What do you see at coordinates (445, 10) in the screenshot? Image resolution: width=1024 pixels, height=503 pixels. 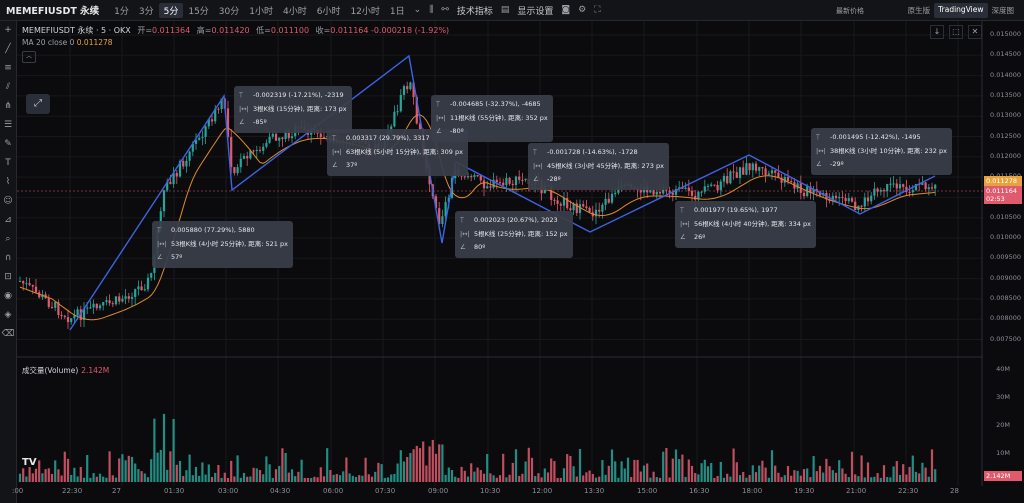 I see `indicators-icon: ⚯` at bounding box center [445, 10].